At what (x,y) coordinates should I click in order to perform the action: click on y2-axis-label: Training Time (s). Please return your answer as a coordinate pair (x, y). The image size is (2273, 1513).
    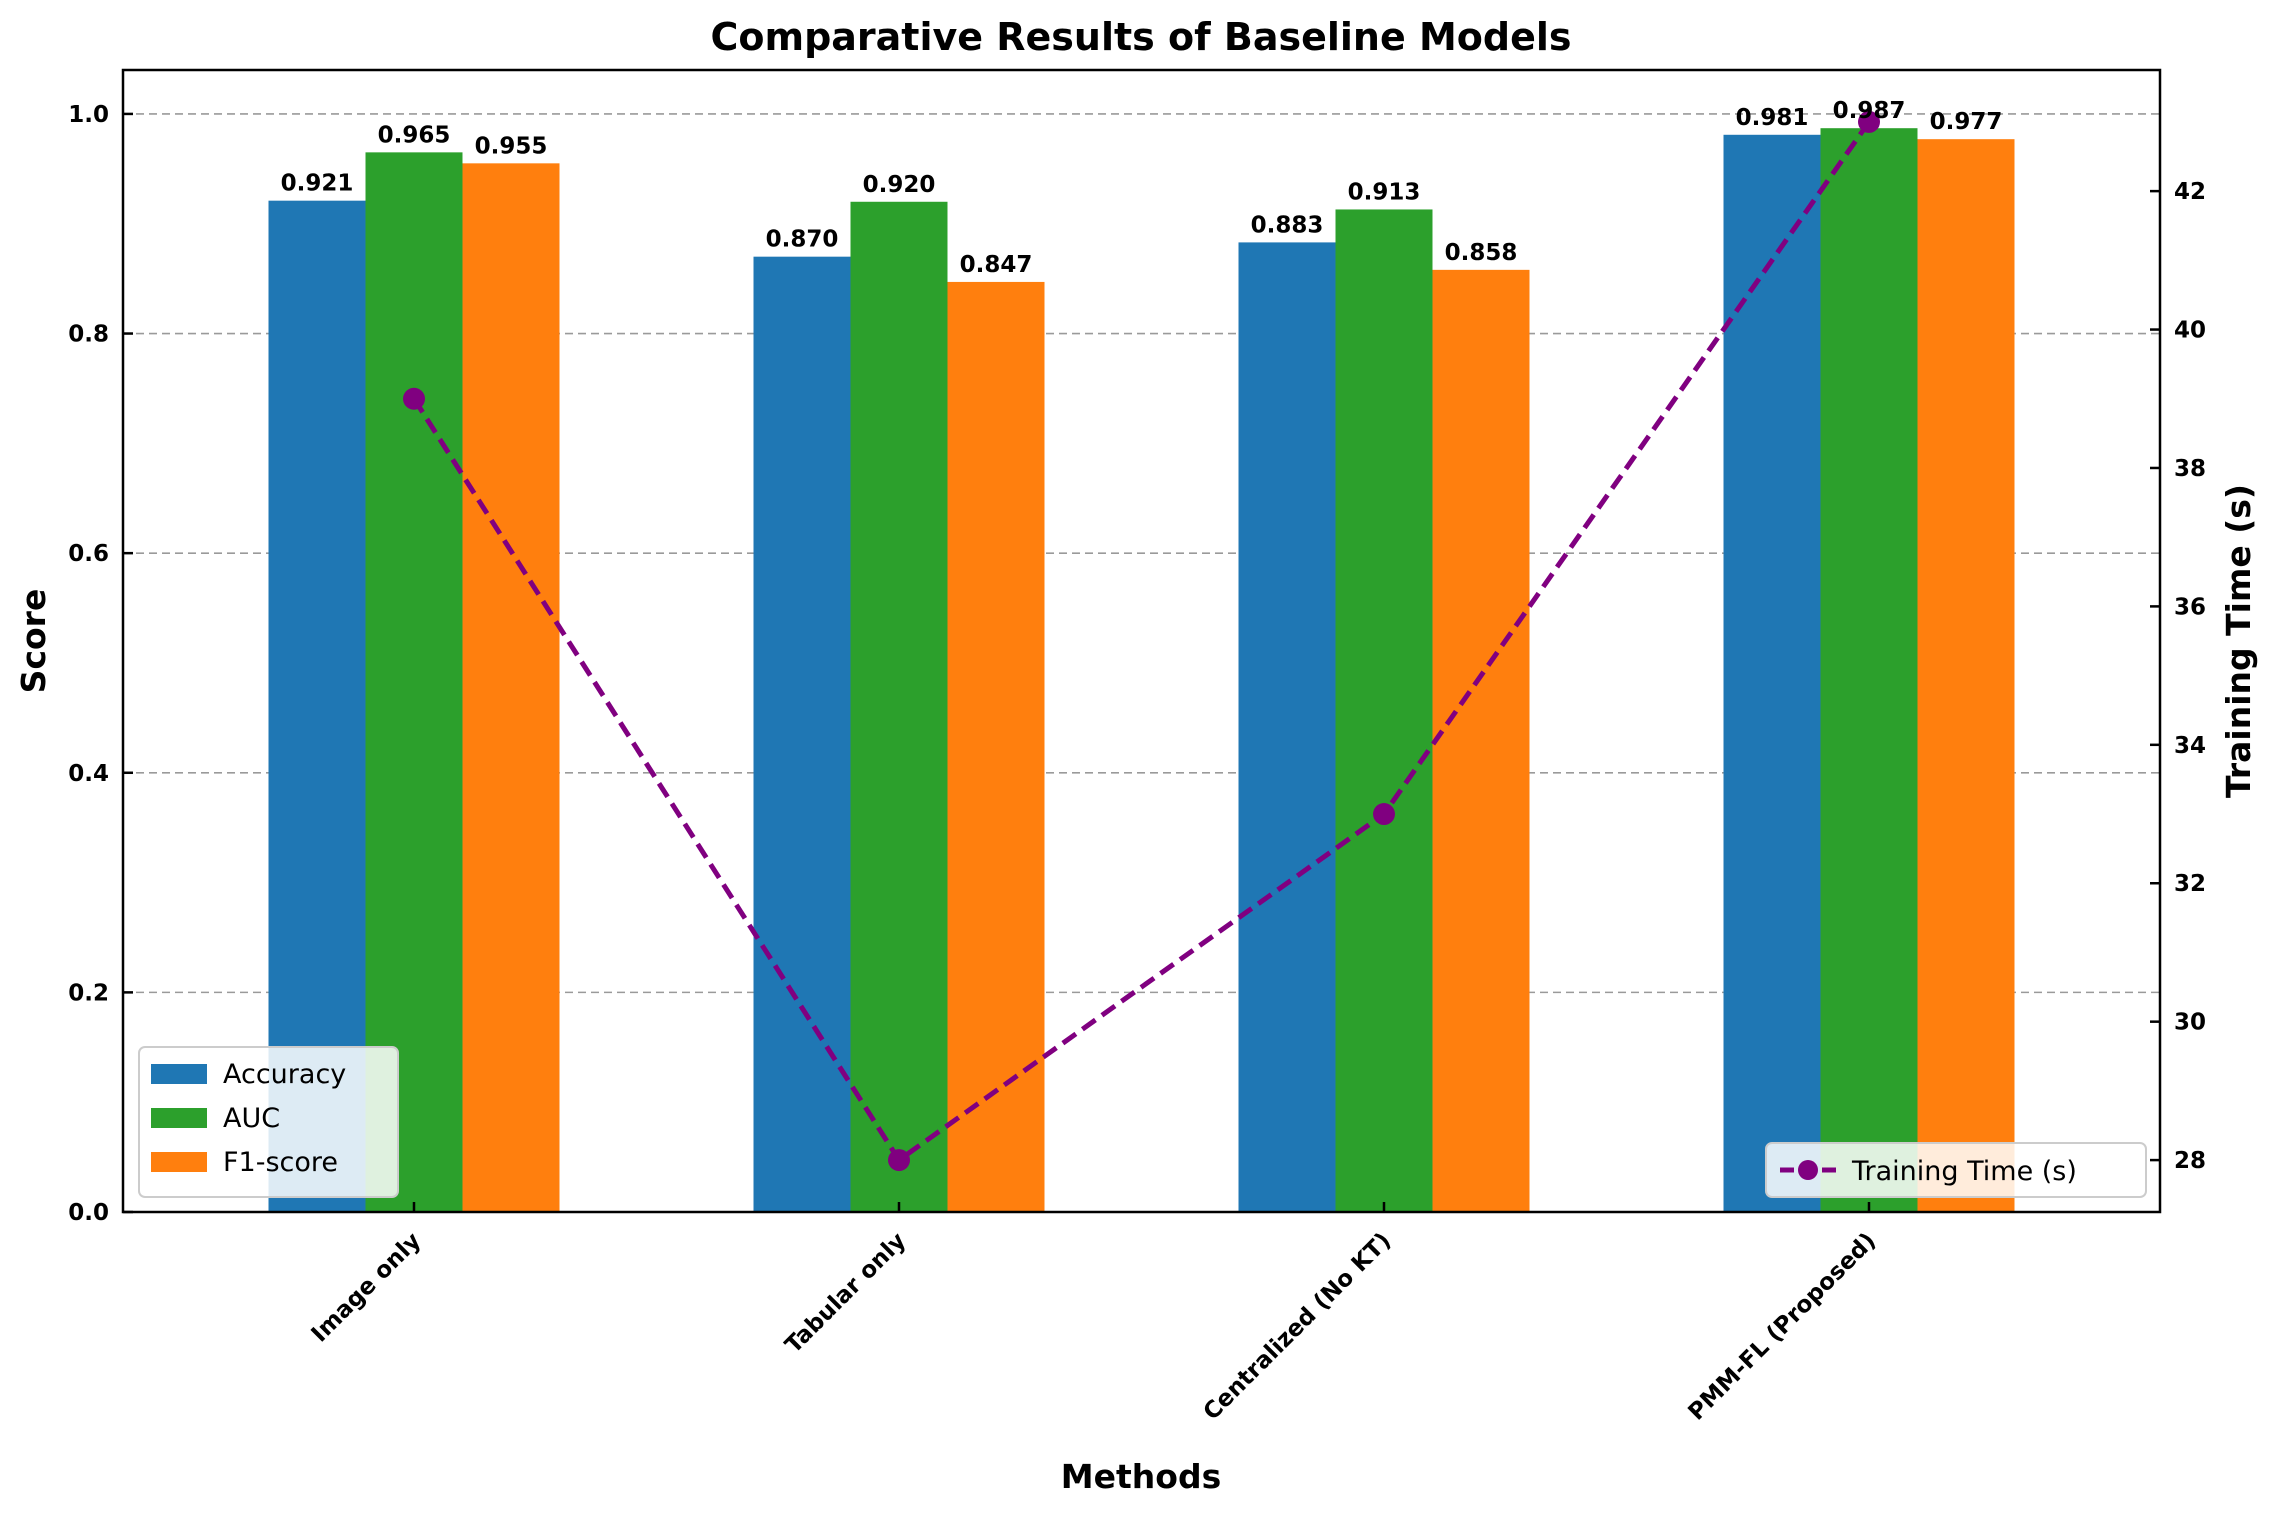
    Looking at the image, I should click on (2238, 641).